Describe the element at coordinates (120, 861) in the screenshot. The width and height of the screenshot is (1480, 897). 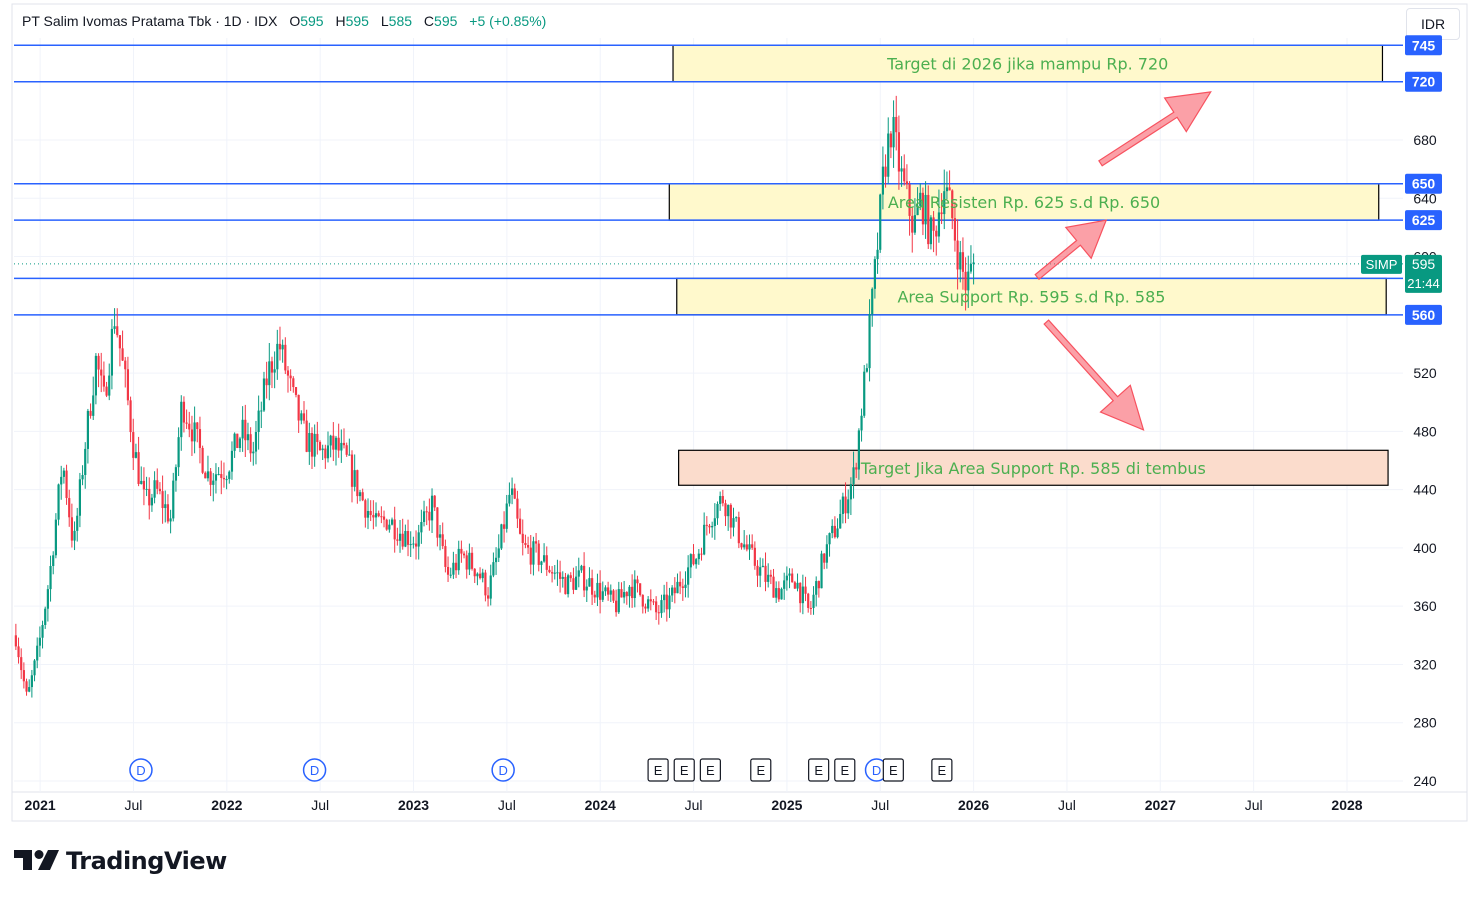
I see `tradingview-logo: TradingView` at that location.